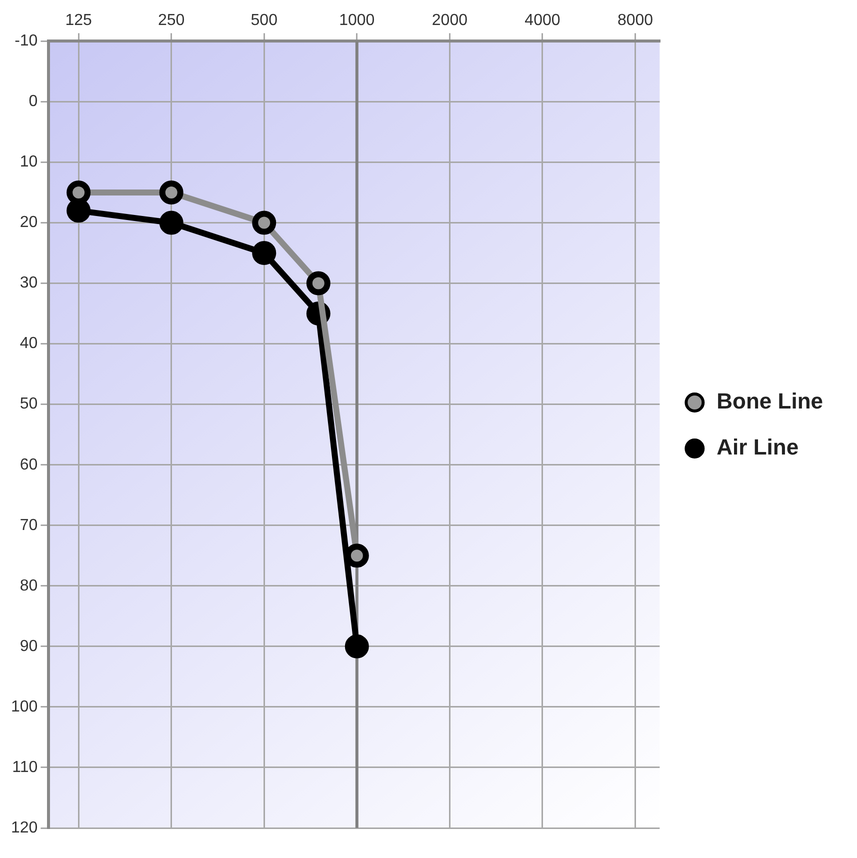 The image size is (857, 858). Describe the element at coordinates (29, 525) in the screenshot. I see `y-tick-label: 70` at that location.